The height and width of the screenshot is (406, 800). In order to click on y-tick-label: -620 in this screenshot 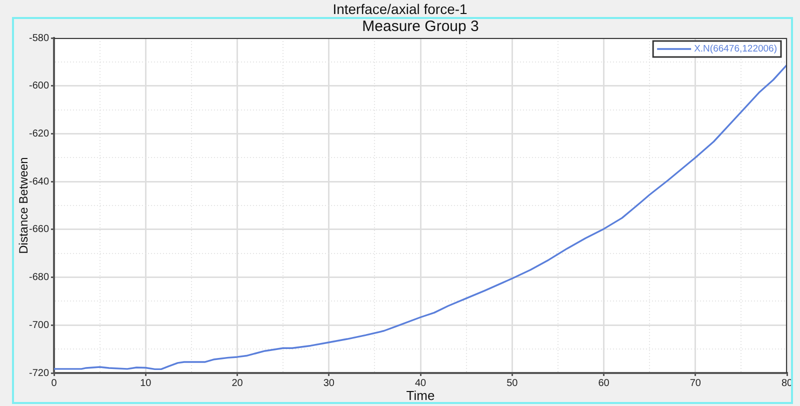, I will do `click(39, 134)`.